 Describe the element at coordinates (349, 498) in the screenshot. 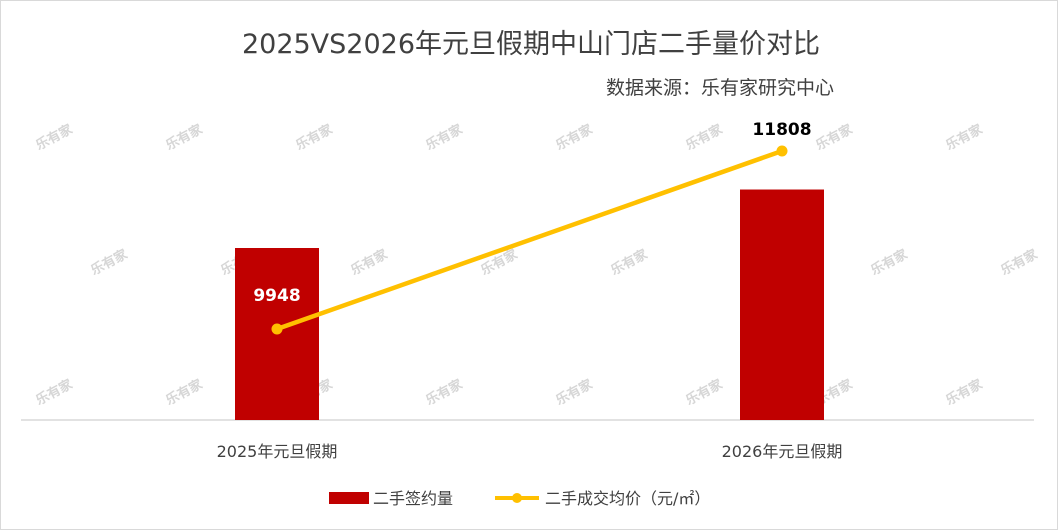

I see `legend-bar-swatch` at that location.